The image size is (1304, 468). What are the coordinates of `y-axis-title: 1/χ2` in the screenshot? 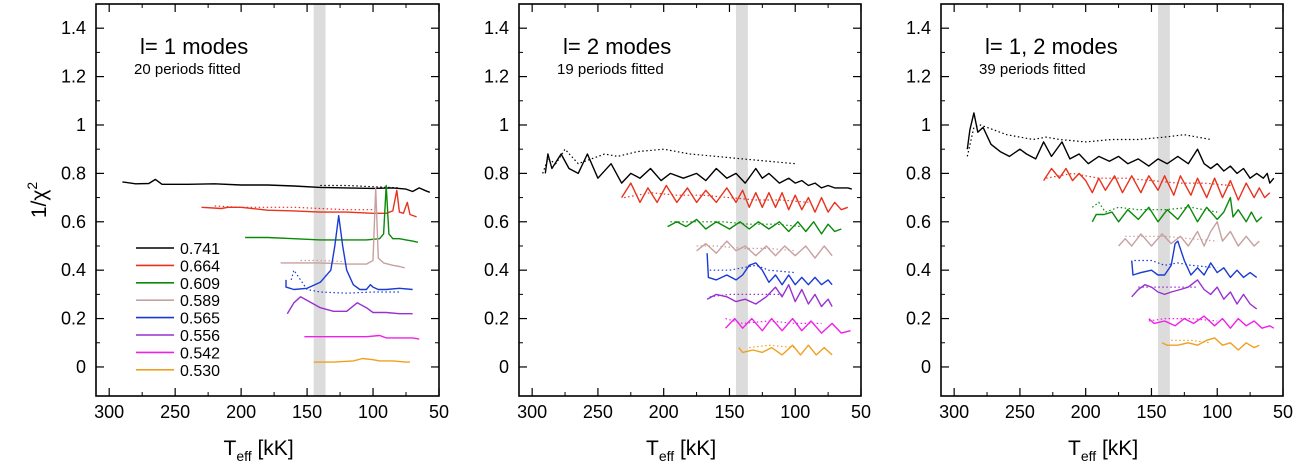 It's located at (37, 200).